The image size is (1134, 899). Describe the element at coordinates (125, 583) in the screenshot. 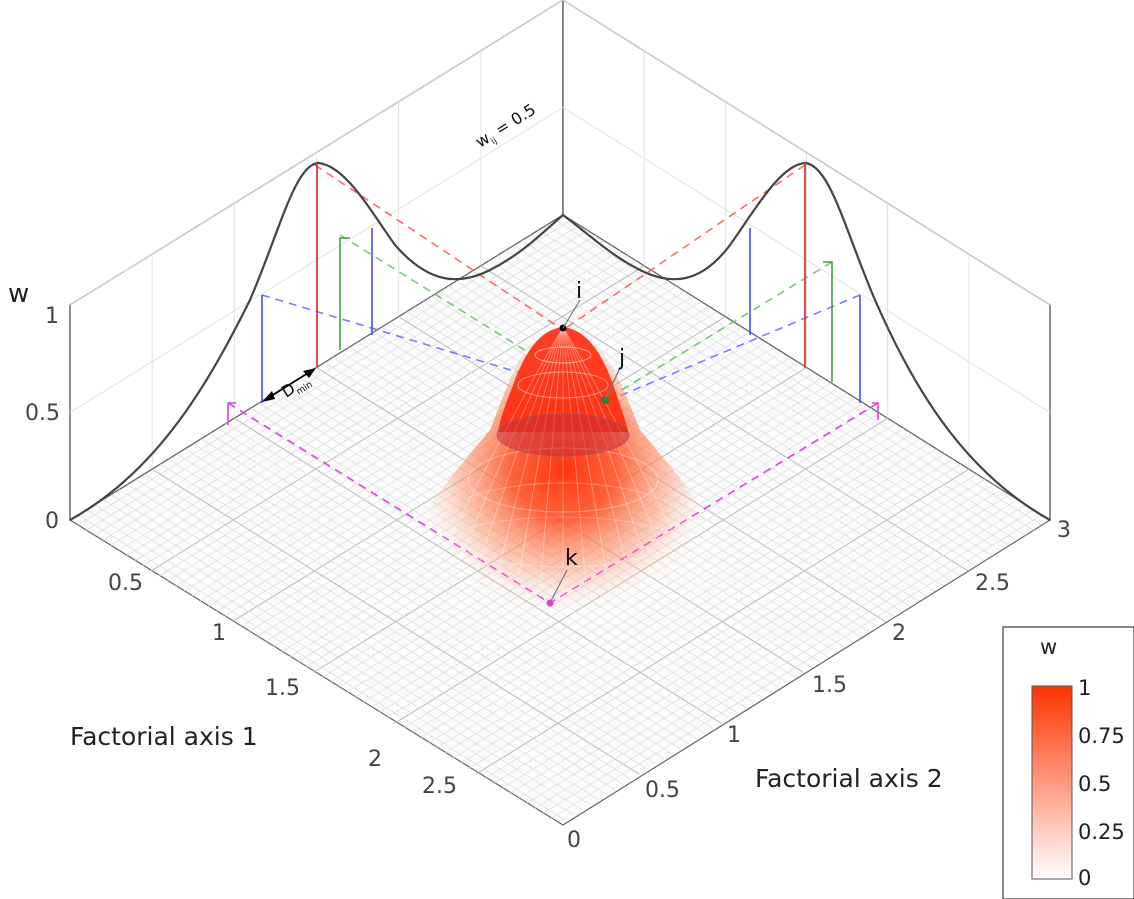

I see `x-tick-0.5: 0.5` at that location.